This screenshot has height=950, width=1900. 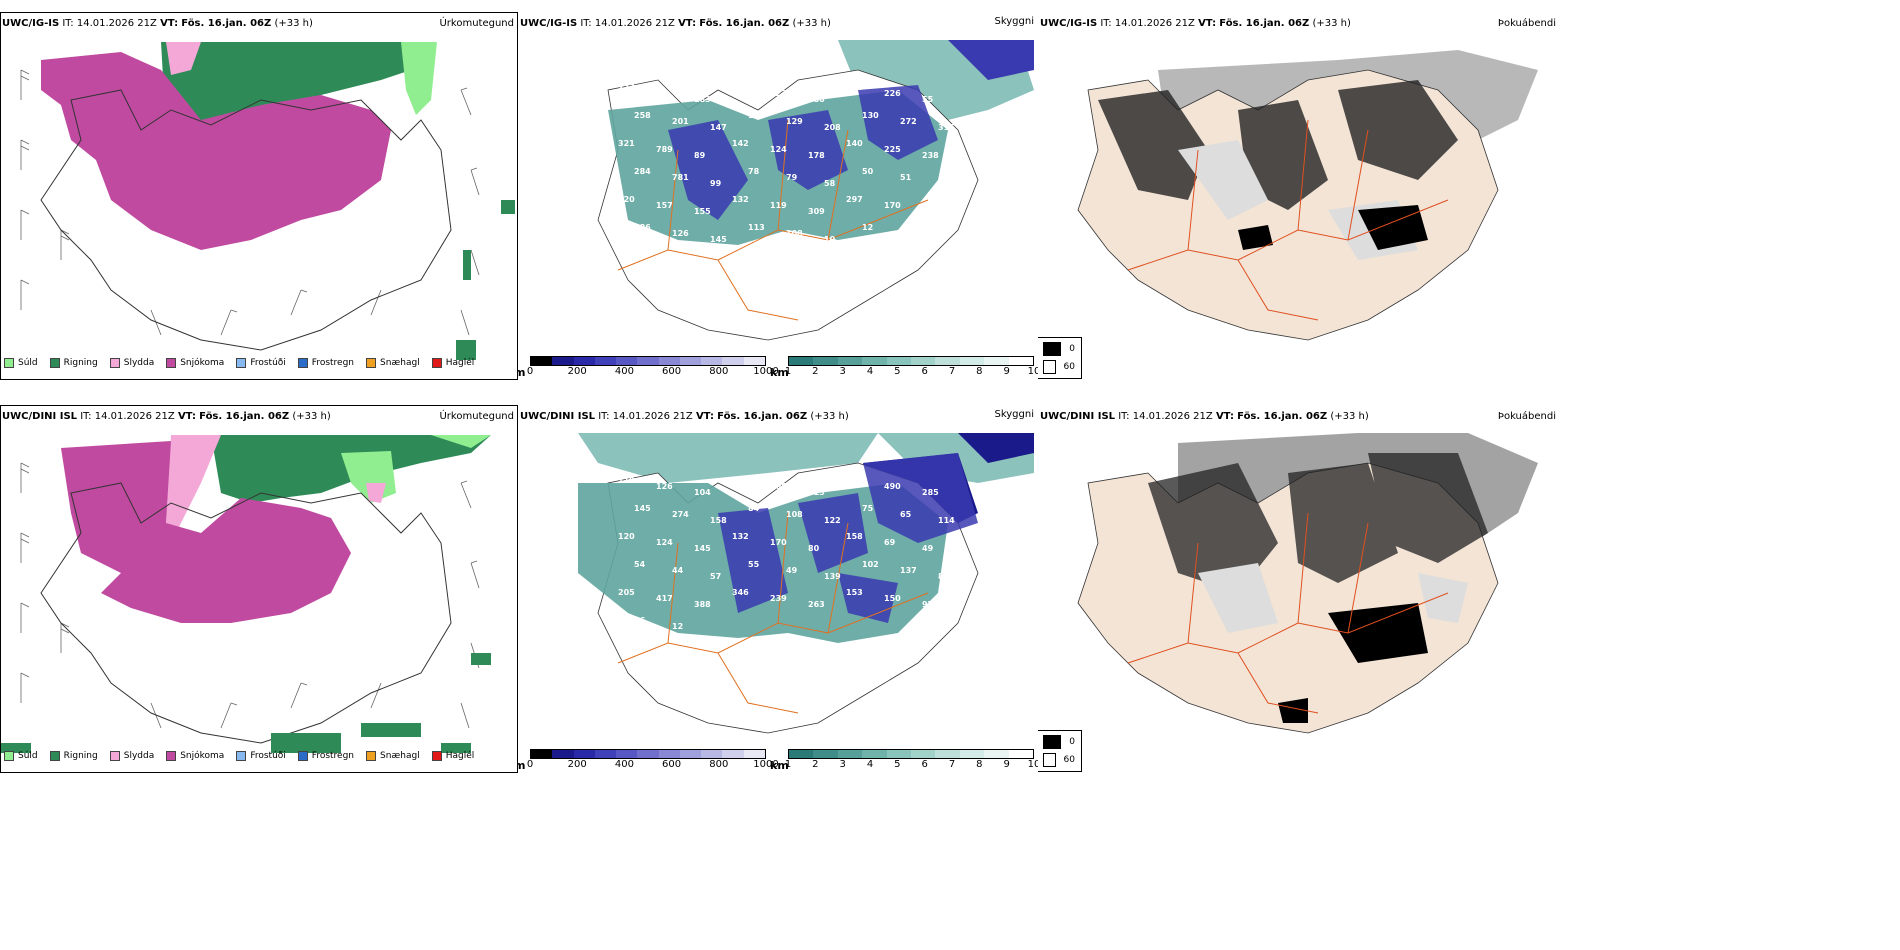 I want to click on visibility-value: 158, so click(x=718, y=520).